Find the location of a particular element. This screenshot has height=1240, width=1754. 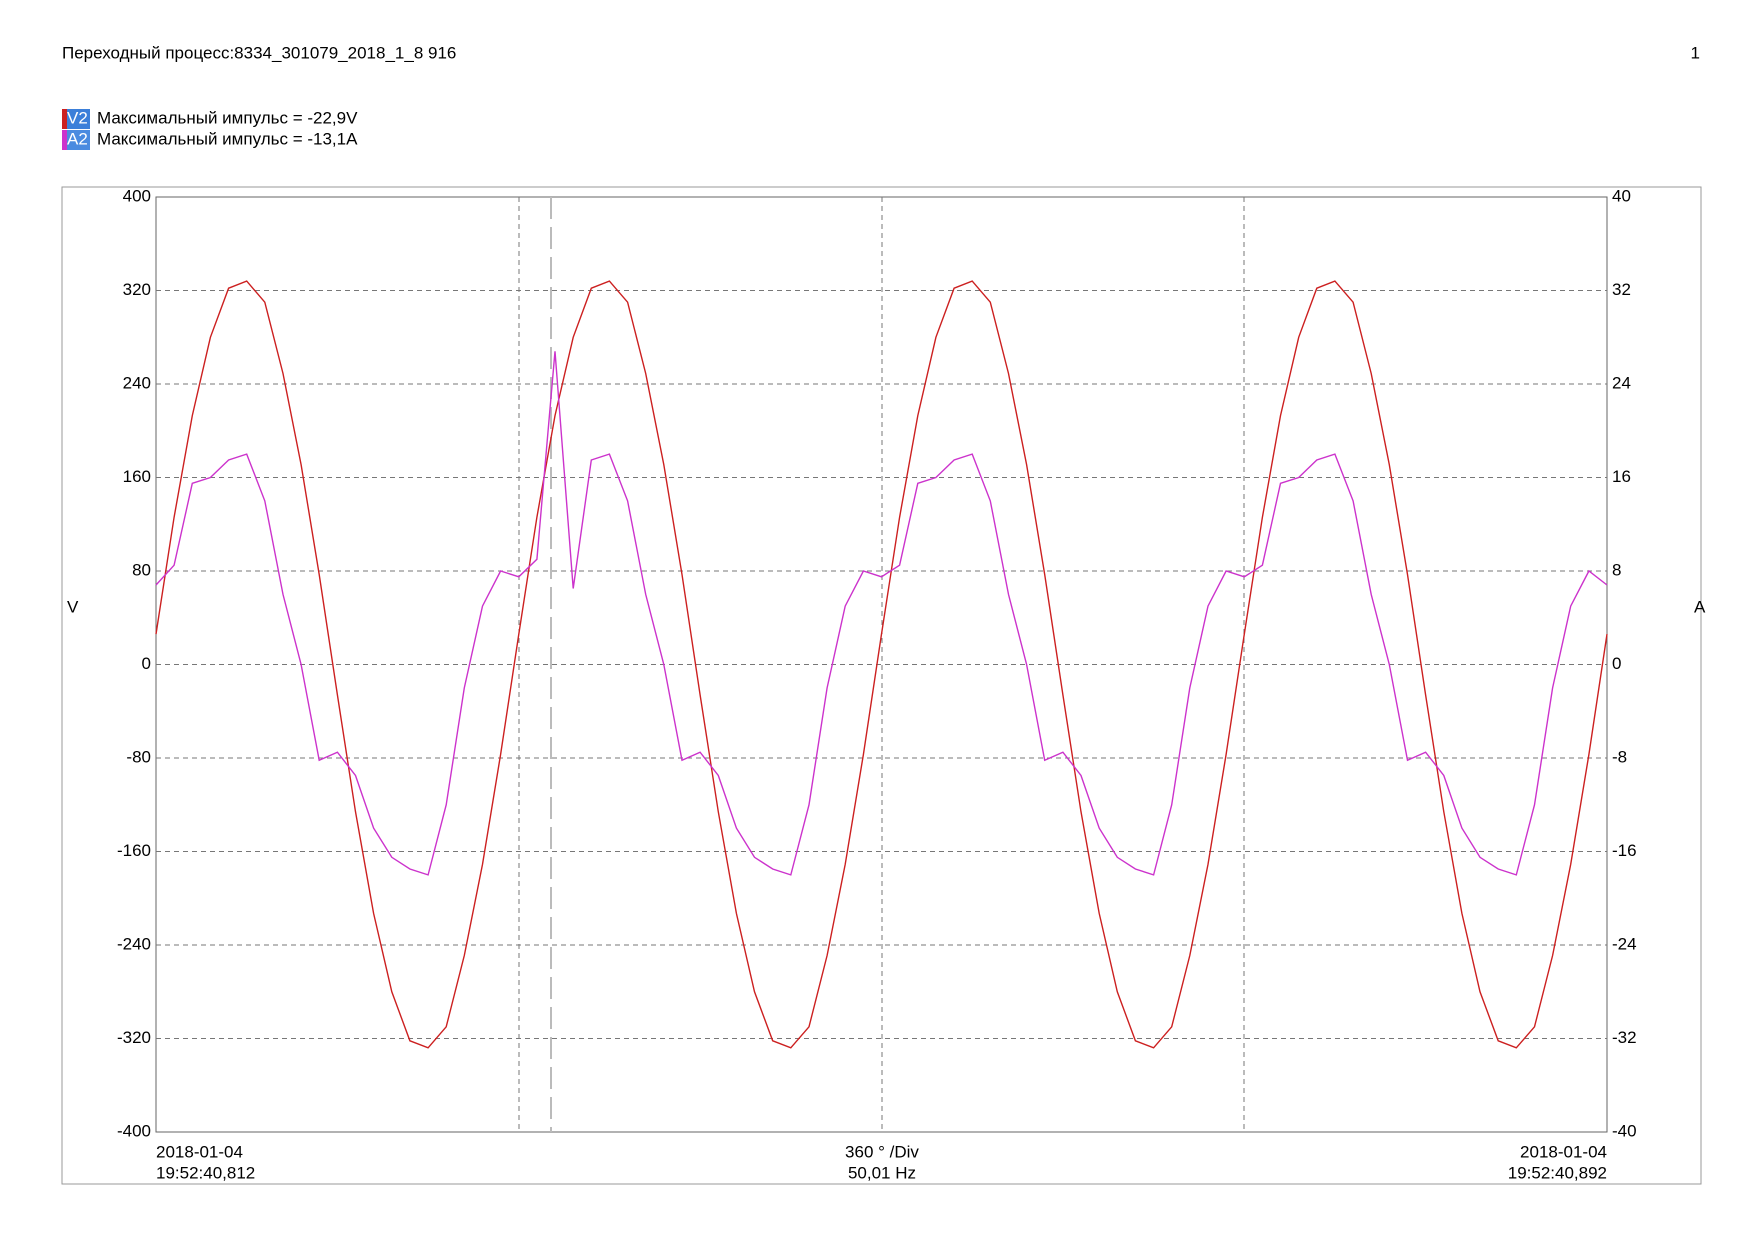

y2-tick-label: 32 is located at coordinates (1621, 289).